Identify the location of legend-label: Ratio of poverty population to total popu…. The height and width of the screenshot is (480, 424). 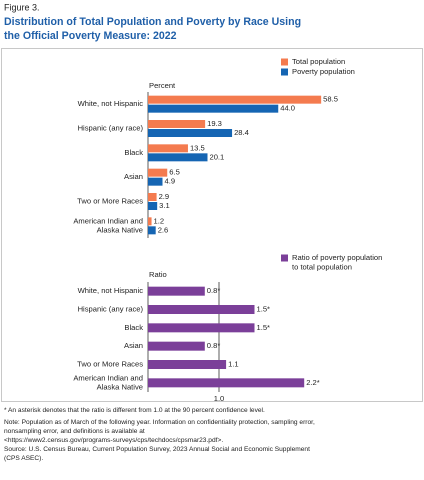
(337, 262).